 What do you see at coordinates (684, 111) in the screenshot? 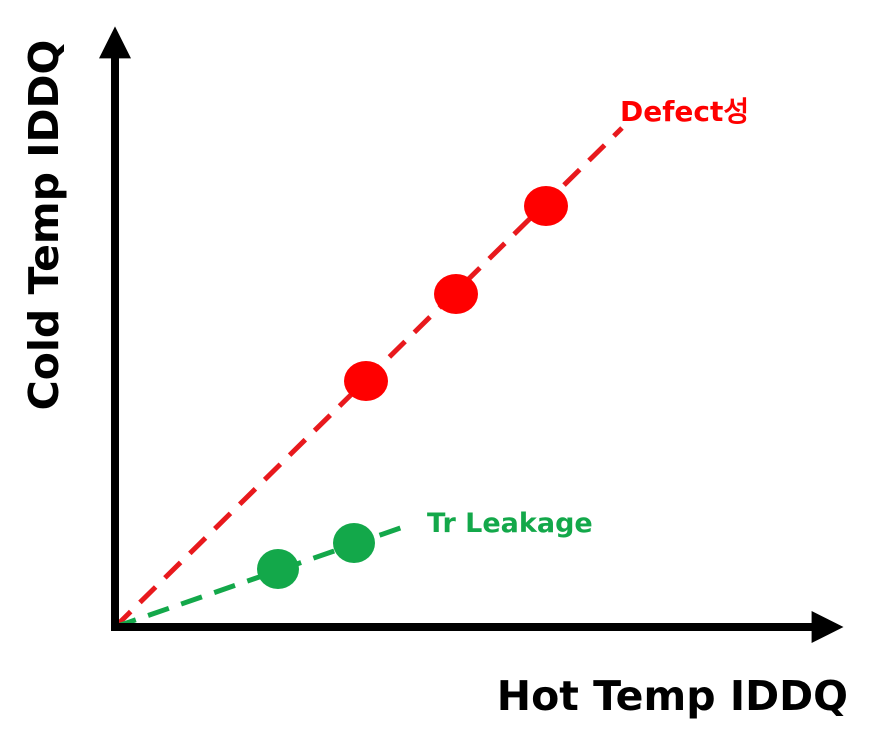
I see `series-label: Defect성` at bounding box center [684, 111].